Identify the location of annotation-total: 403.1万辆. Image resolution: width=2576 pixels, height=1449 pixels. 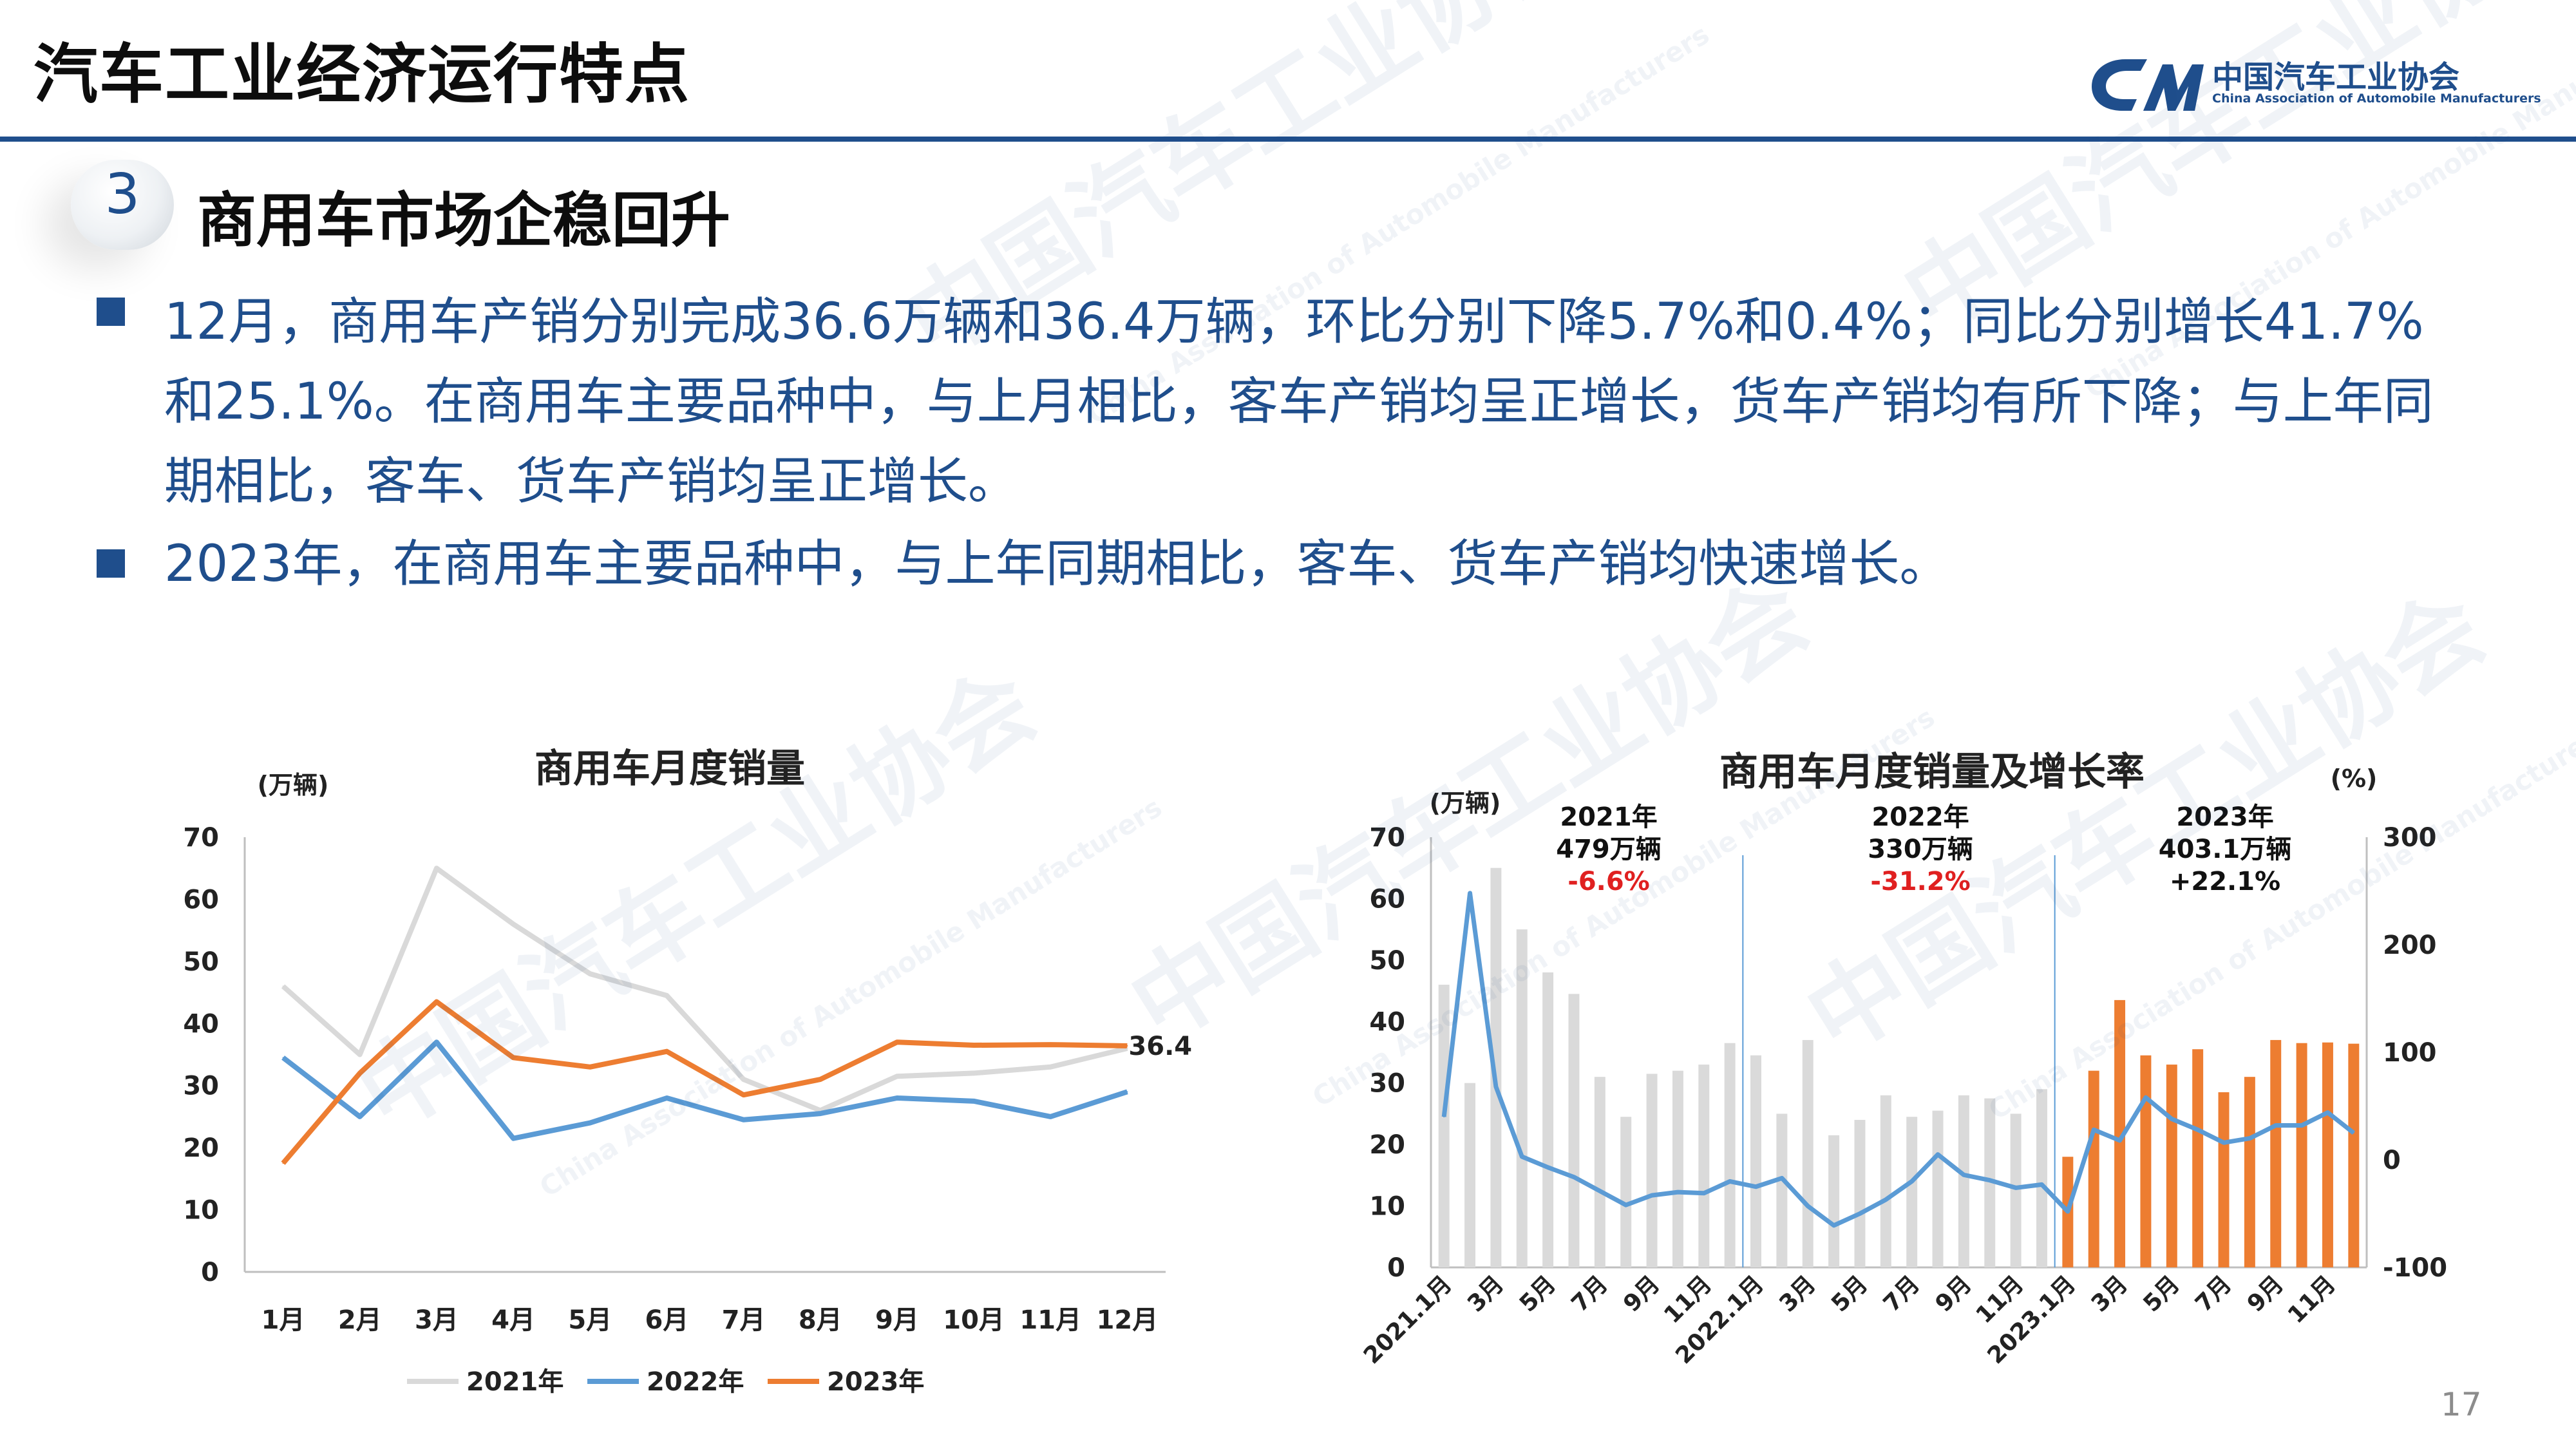
(2225, 849).